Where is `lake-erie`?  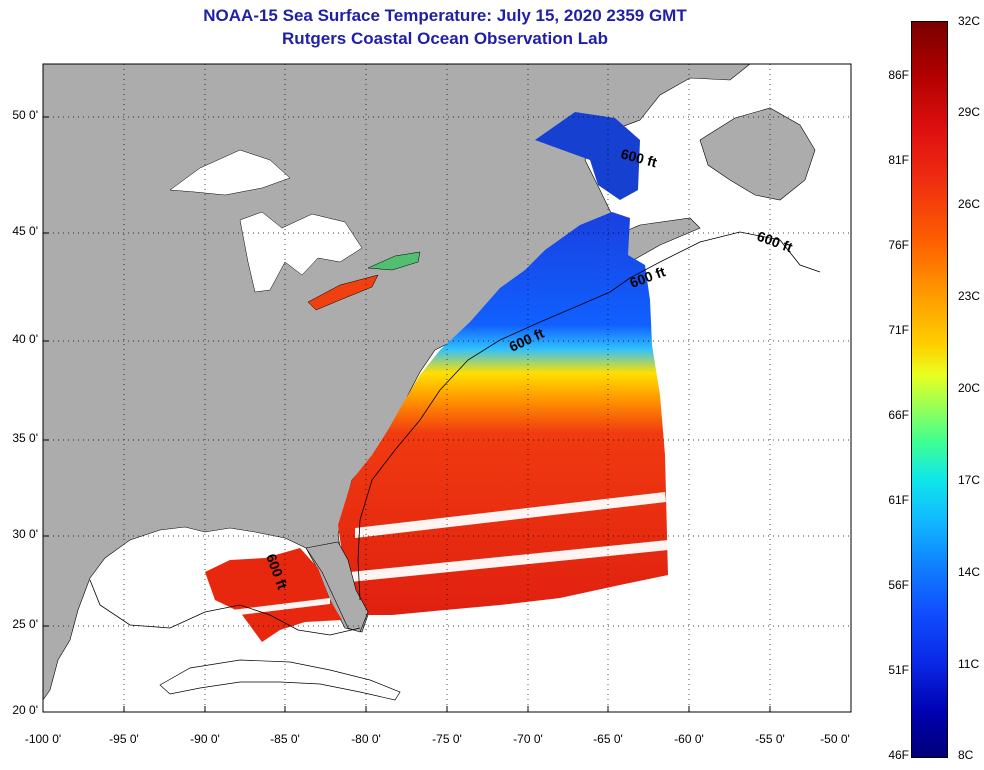
lake-erie is located at coordinates (343, 292).